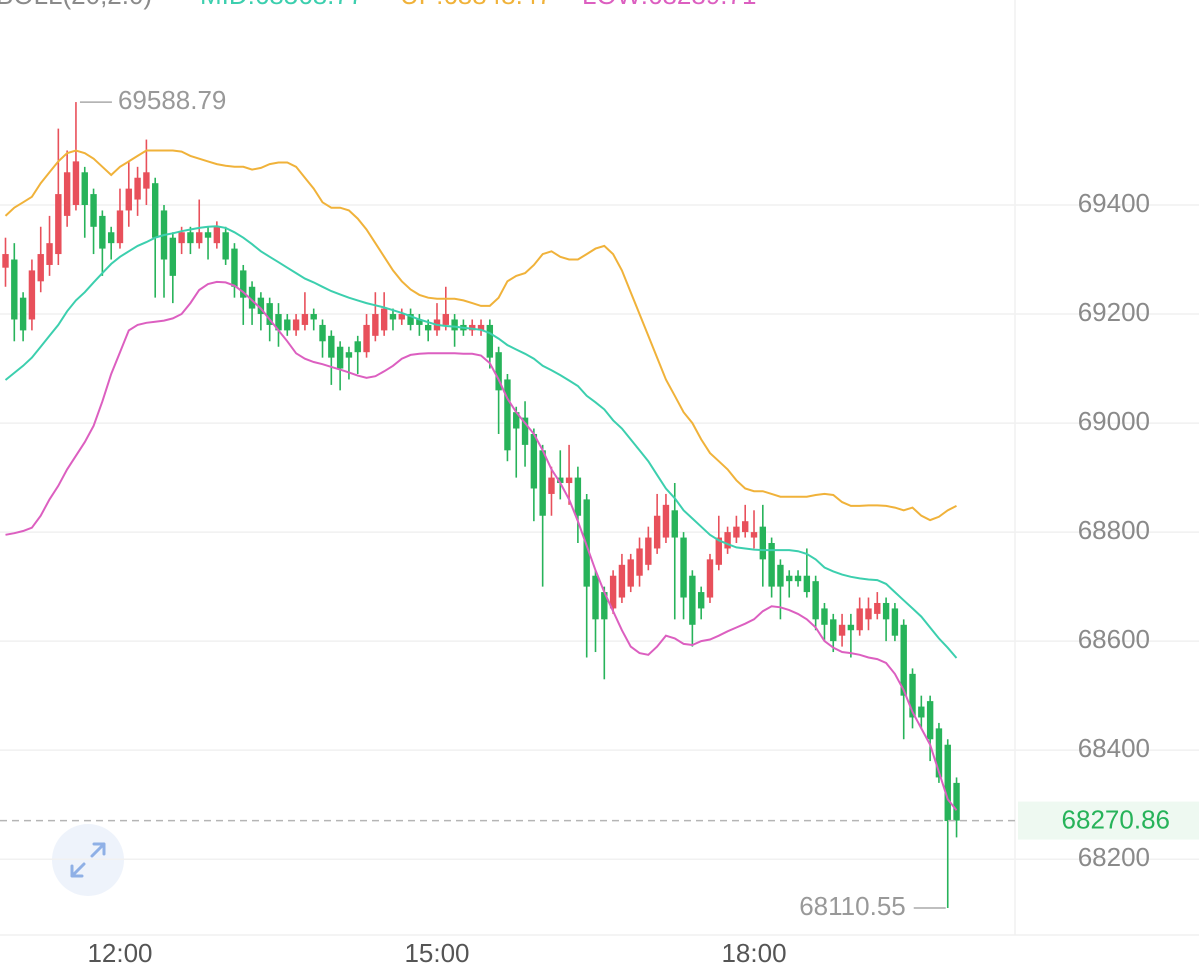  What do you see at coordinates (753, 953) in the screenshot?
I see `x-tick-label: 18:00` at bounding box center [753, 953].